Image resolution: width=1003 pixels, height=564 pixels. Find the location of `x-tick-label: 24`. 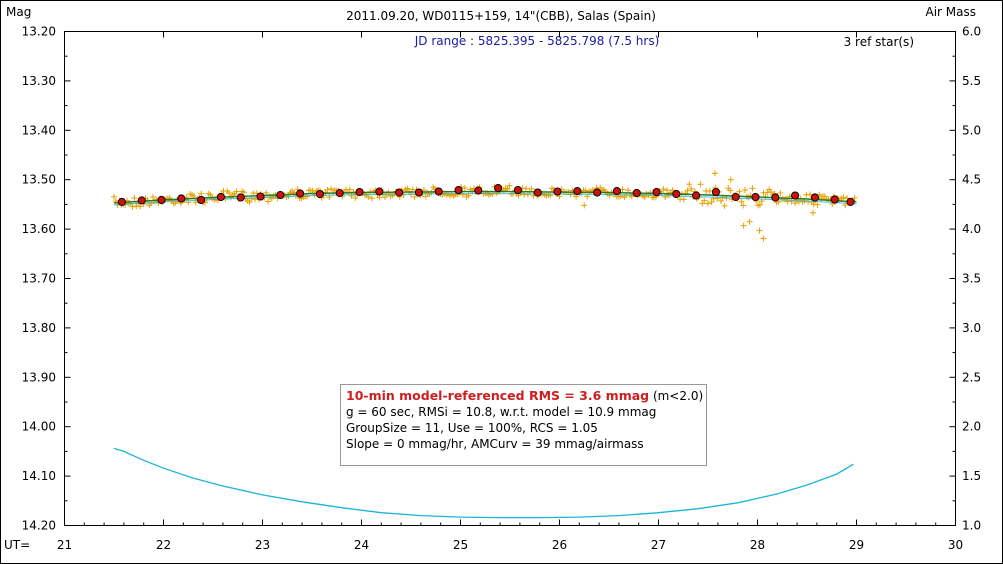

x-tick-label: 24 is located at coordinates (361, 545).